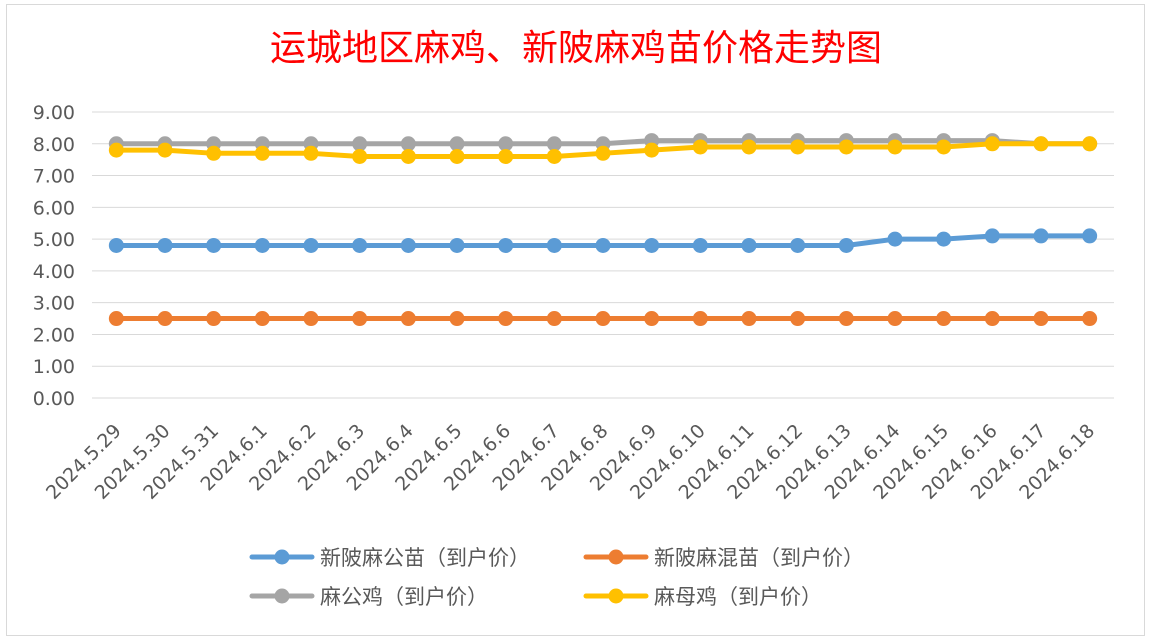 This screenshot has width=1151, height=642. I want to click on y-tick-label: 5.00, so click(54, 240).